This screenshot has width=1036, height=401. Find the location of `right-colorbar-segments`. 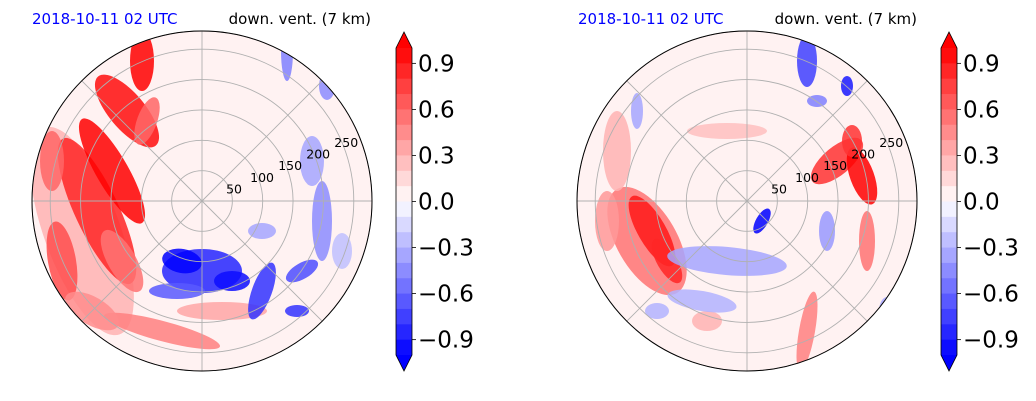

right-colorbar-segments is located at coordinates (949, 201).